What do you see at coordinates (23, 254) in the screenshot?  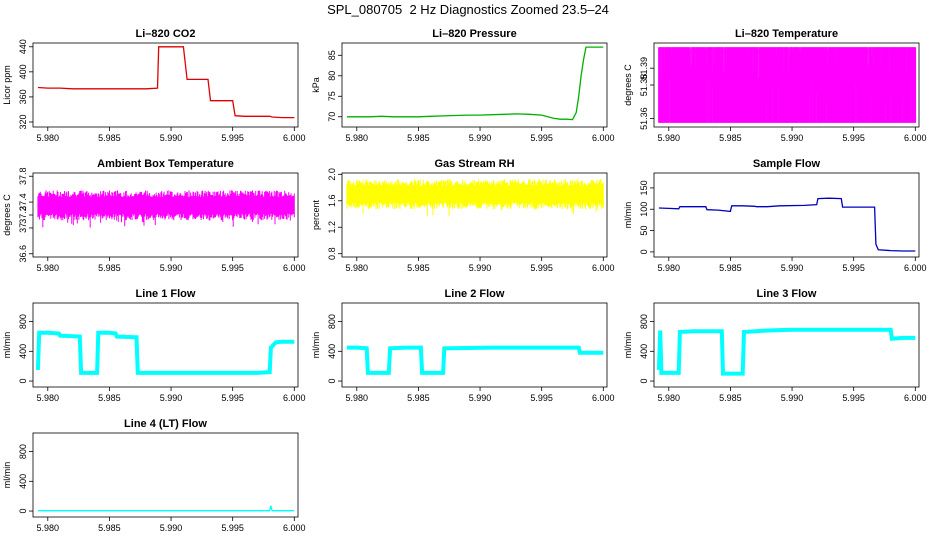 I see `y-tick-label: 36.6` at bounding box center [23, 254].